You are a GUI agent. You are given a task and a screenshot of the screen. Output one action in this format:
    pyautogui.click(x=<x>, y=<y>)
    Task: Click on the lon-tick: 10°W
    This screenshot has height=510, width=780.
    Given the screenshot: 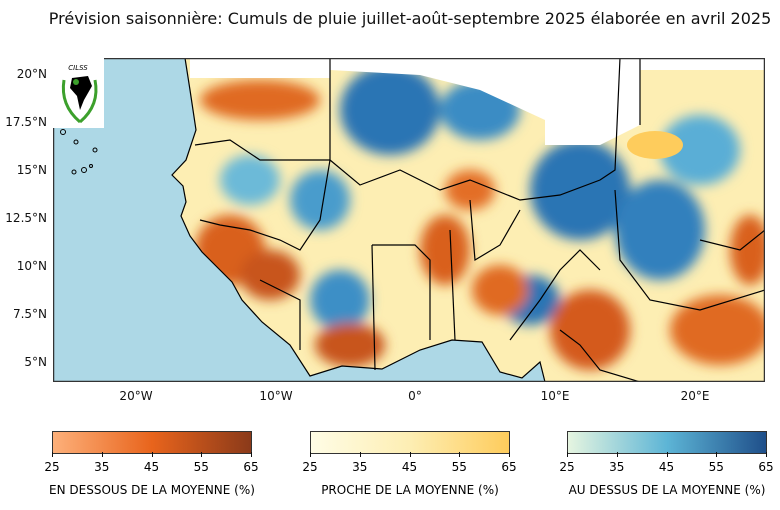 What is the action you would take?
    pyautogui.click(x=276, y=396)
    